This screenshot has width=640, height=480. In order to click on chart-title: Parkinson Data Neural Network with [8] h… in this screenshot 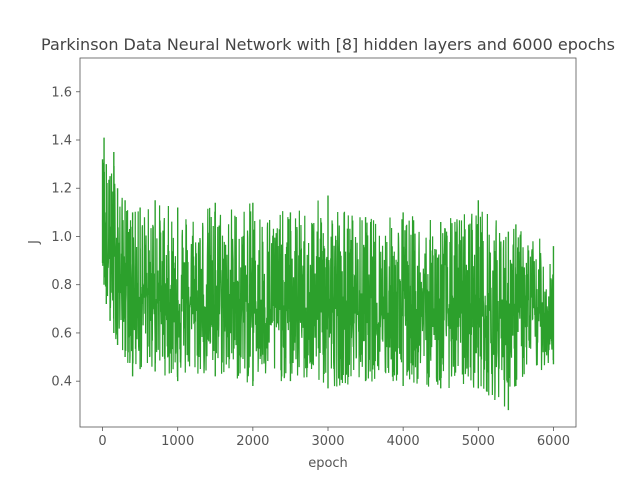, I will do `click(328, 44)`.